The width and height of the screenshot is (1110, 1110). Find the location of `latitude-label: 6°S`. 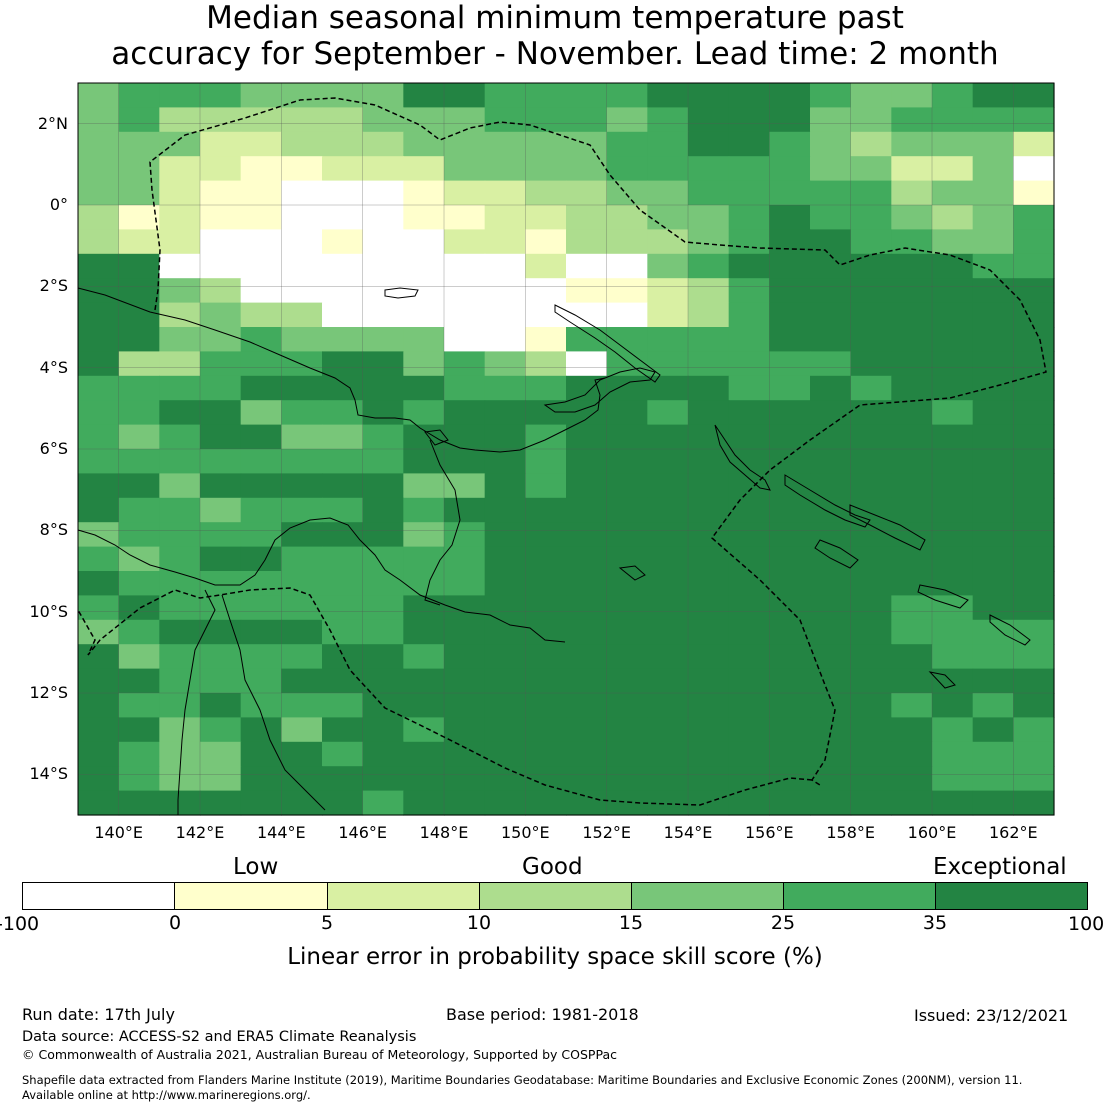

latitude-label: 6°S is located at coordinates (53, 448).